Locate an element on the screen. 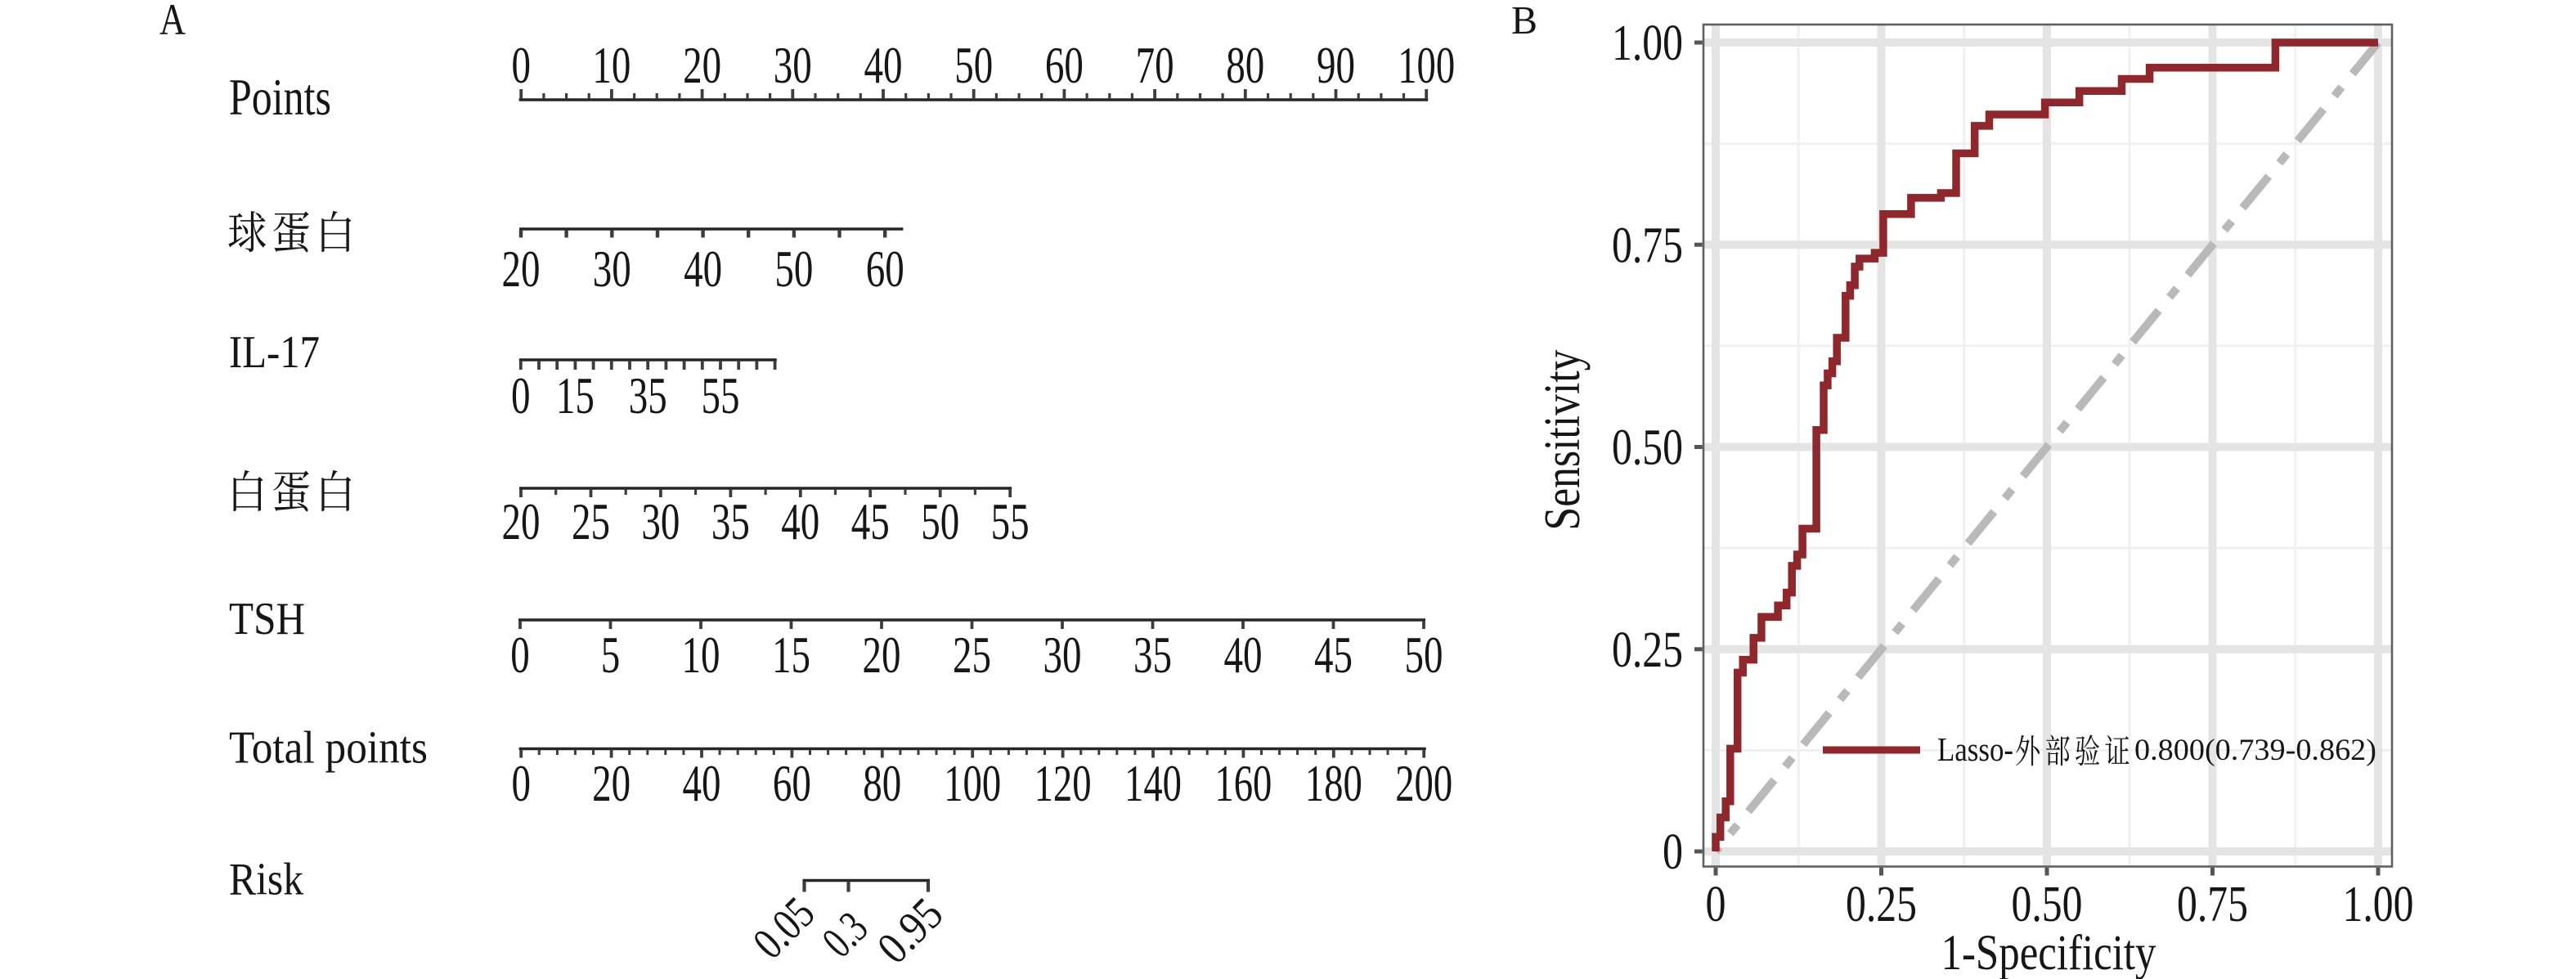  svg-text: Points is located at coordinates (280, 97).